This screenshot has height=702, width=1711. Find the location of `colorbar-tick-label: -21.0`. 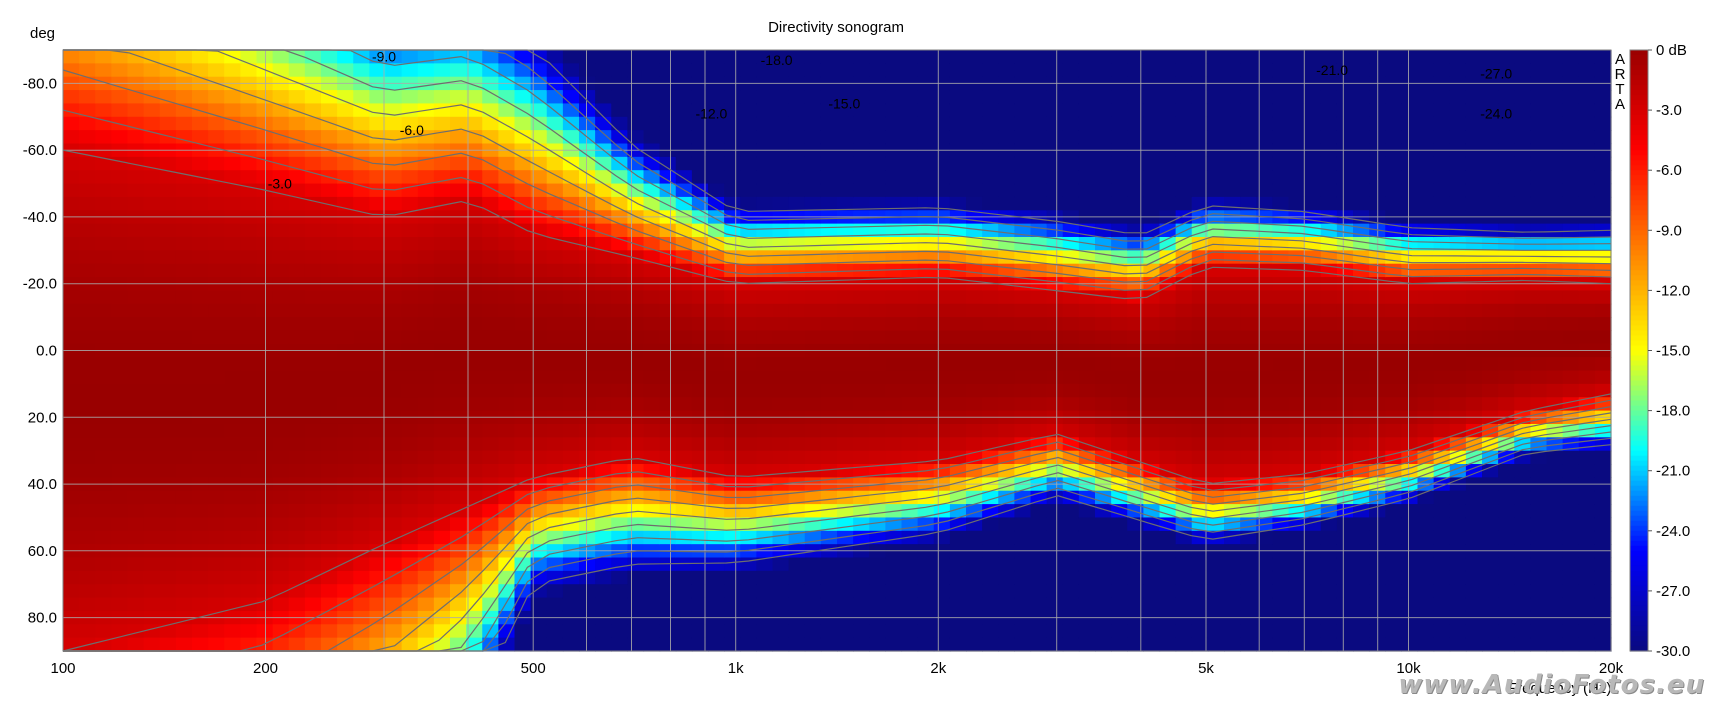

colorbar-tick-label: -21.0 is located at coordinates (1673, 471).